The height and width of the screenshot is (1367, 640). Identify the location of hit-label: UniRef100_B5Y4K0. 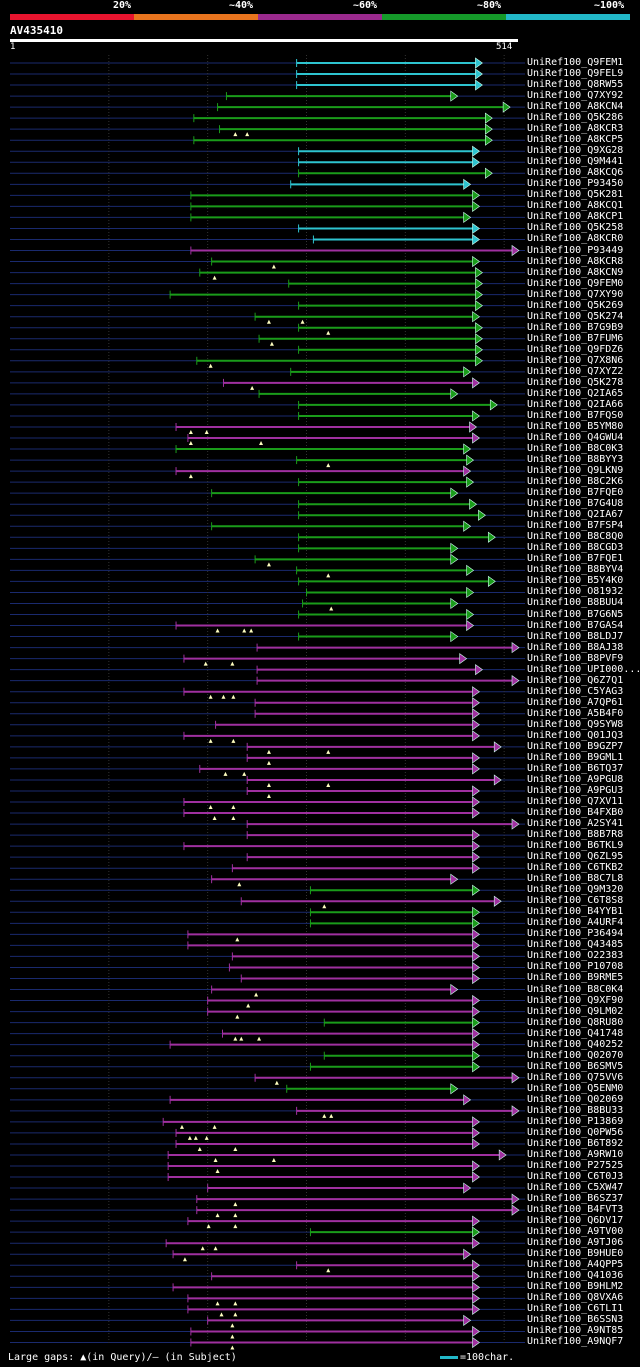
(575, 581).